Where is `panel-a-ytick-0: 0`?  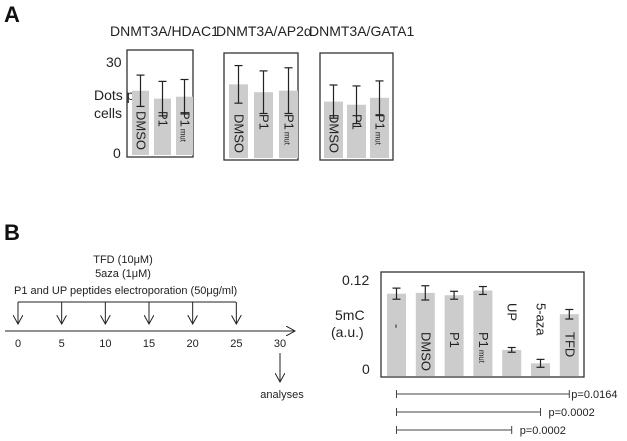
panel-a-ytick-0: 0 is located at coordinates (117, 153).